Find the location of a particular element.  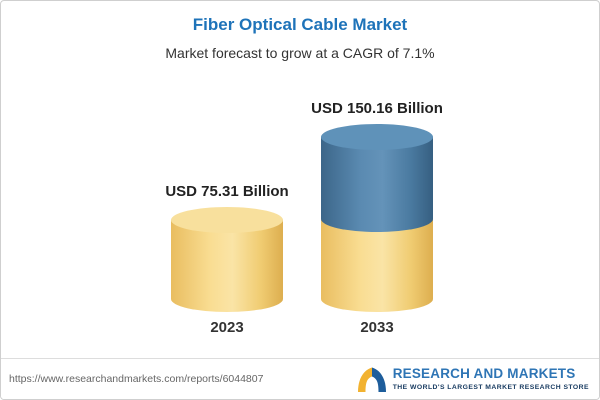

chart-title: Fiber Optical Cable Market is located at coordinates (300, 24).